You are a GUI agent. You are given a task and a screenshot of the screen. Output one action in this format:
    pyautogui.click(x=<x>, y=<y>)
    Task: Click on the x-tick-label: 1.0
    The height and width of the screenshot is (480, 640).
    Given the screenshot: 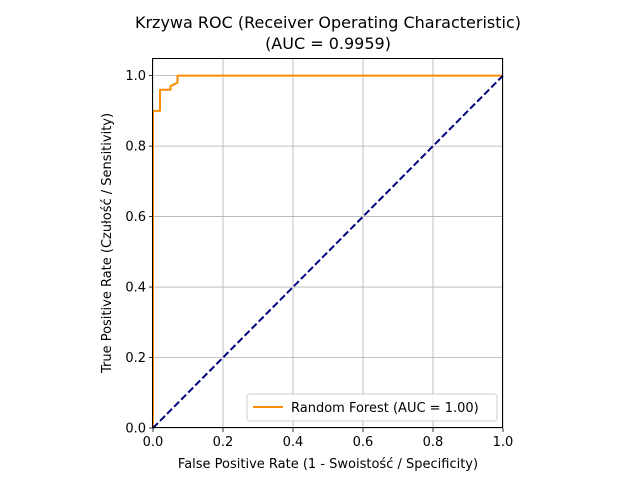 What is the action you would take?
    pyautogui.click(x=503, y=442)
    